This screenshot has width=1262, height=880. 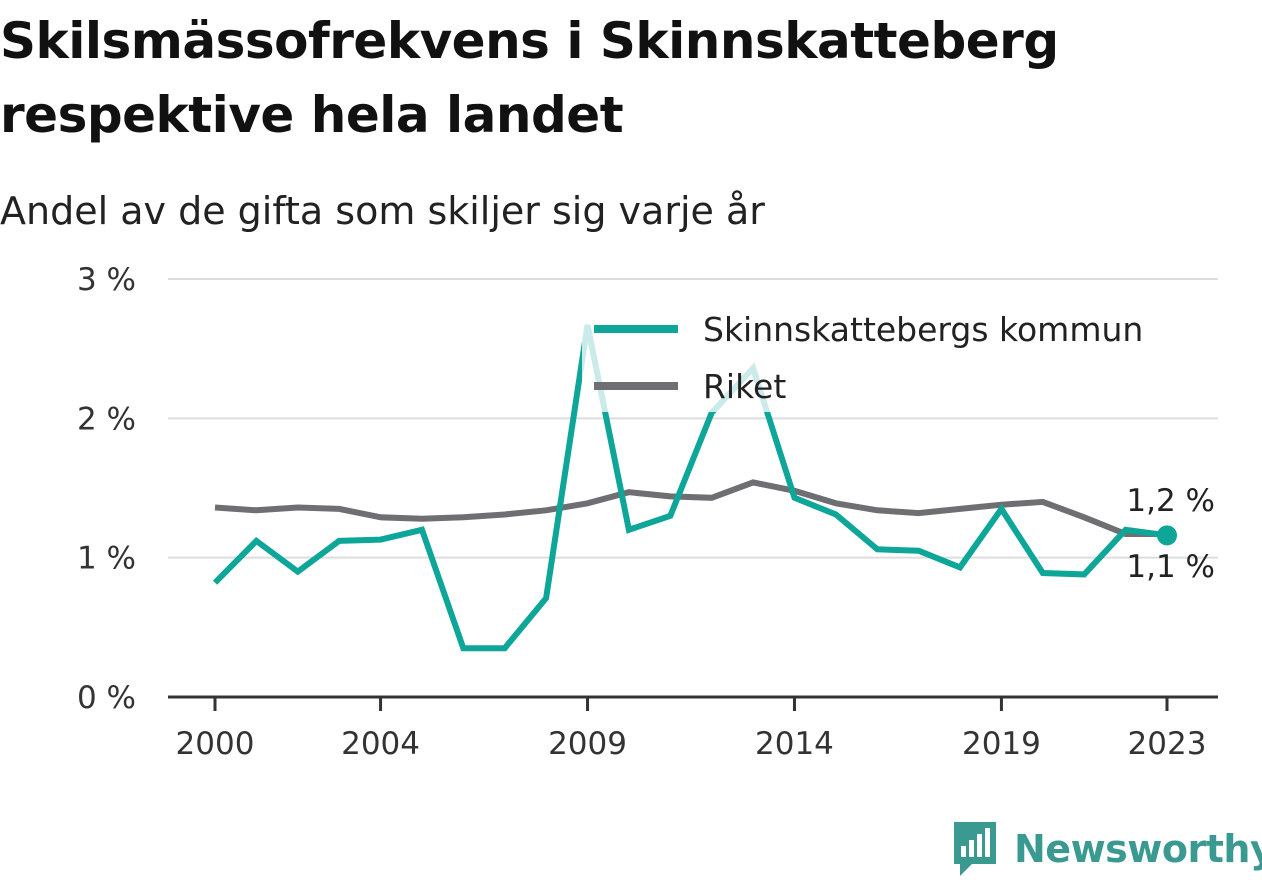 I want to click on legend: Skinnskattebergs kommun Riket, so click(x=887, y=361).